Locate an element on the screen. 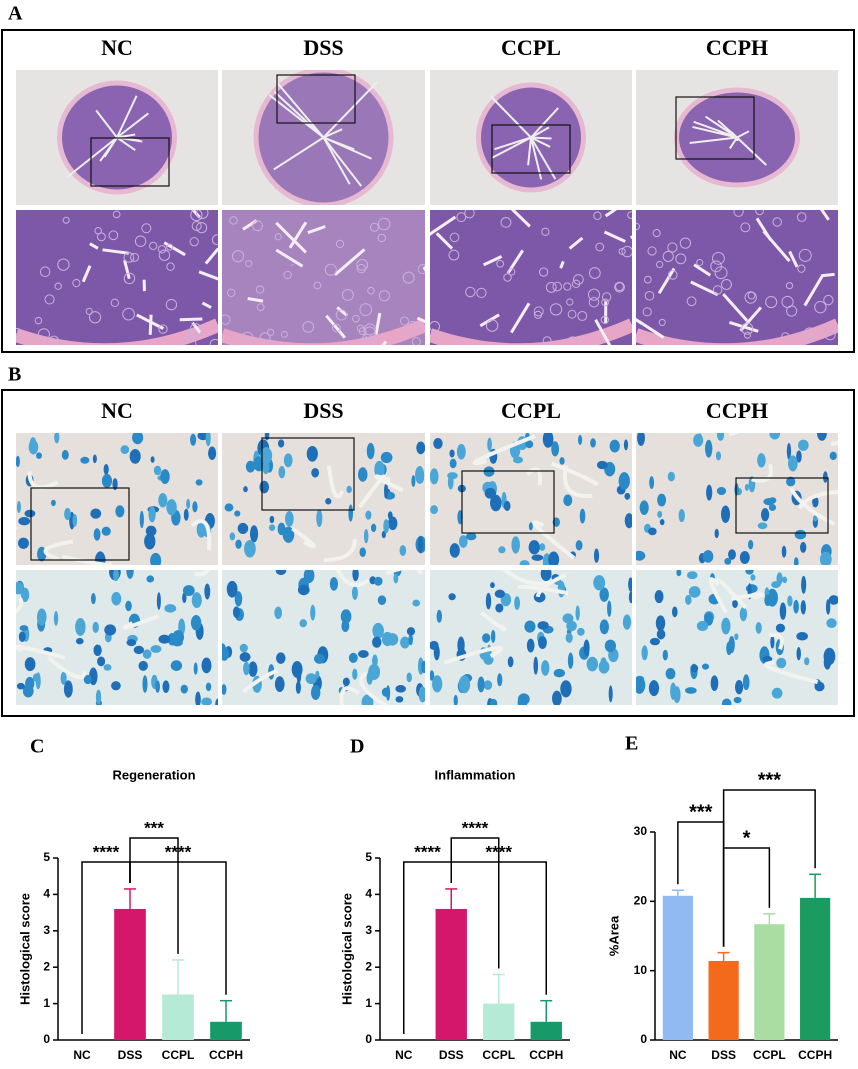 The width and height of the screenshot is (858, 1069). zoom-box is located at coordinates (531, 149).